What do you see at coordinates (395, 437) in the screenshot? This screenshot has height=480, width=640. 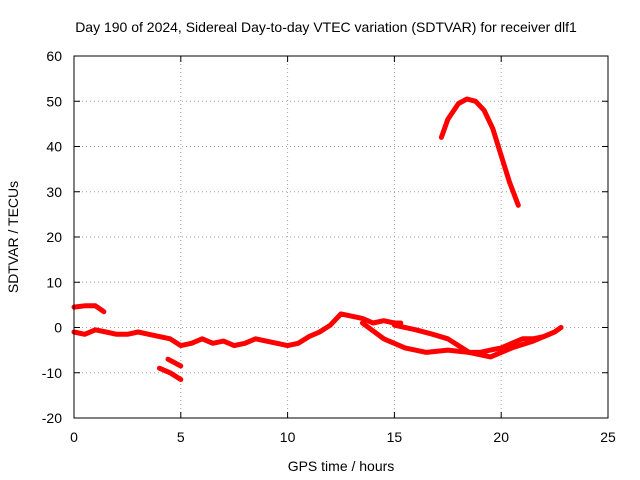 I see `x-tick-label: 15` at bounding box center [395, 437].